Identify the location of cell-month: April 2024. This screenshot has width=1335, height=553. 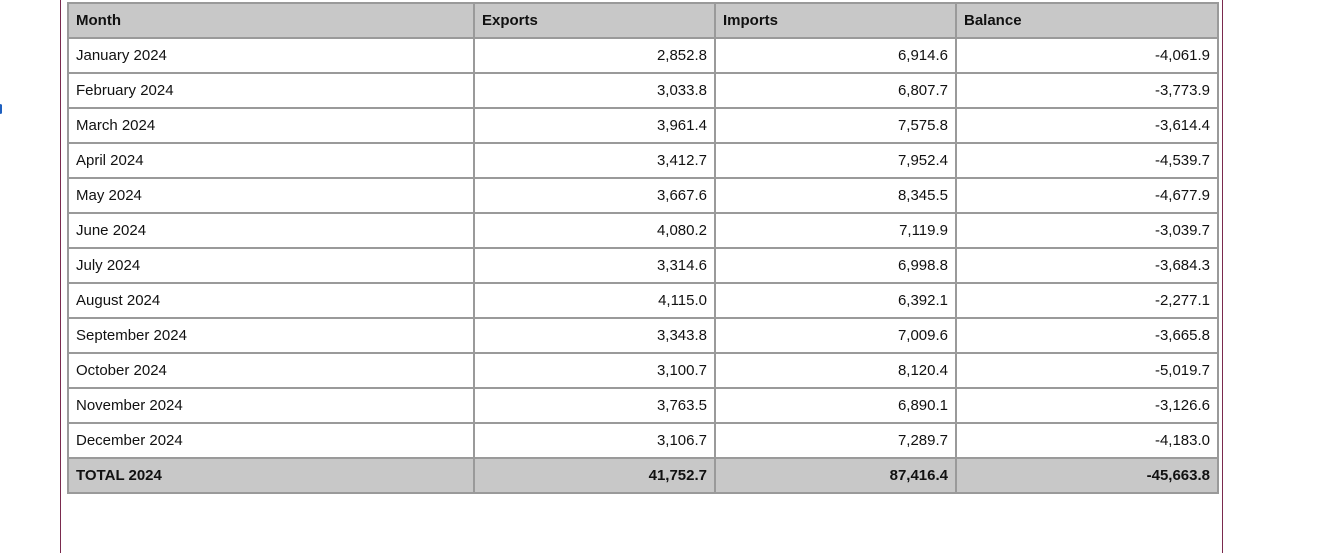
(271, 160).